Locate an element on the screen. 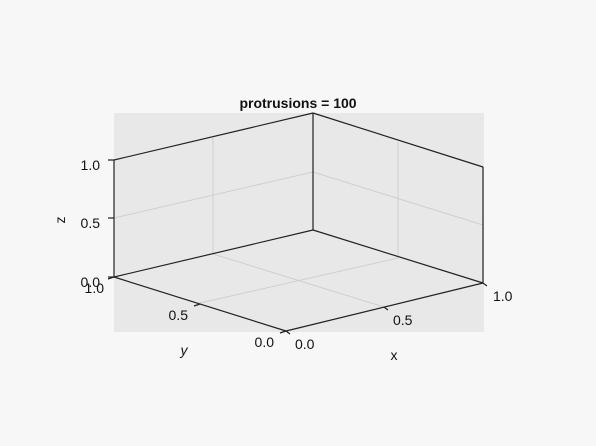 The image size is (596, 446). frame-floor-back-left is located at coordinates (213, 253).